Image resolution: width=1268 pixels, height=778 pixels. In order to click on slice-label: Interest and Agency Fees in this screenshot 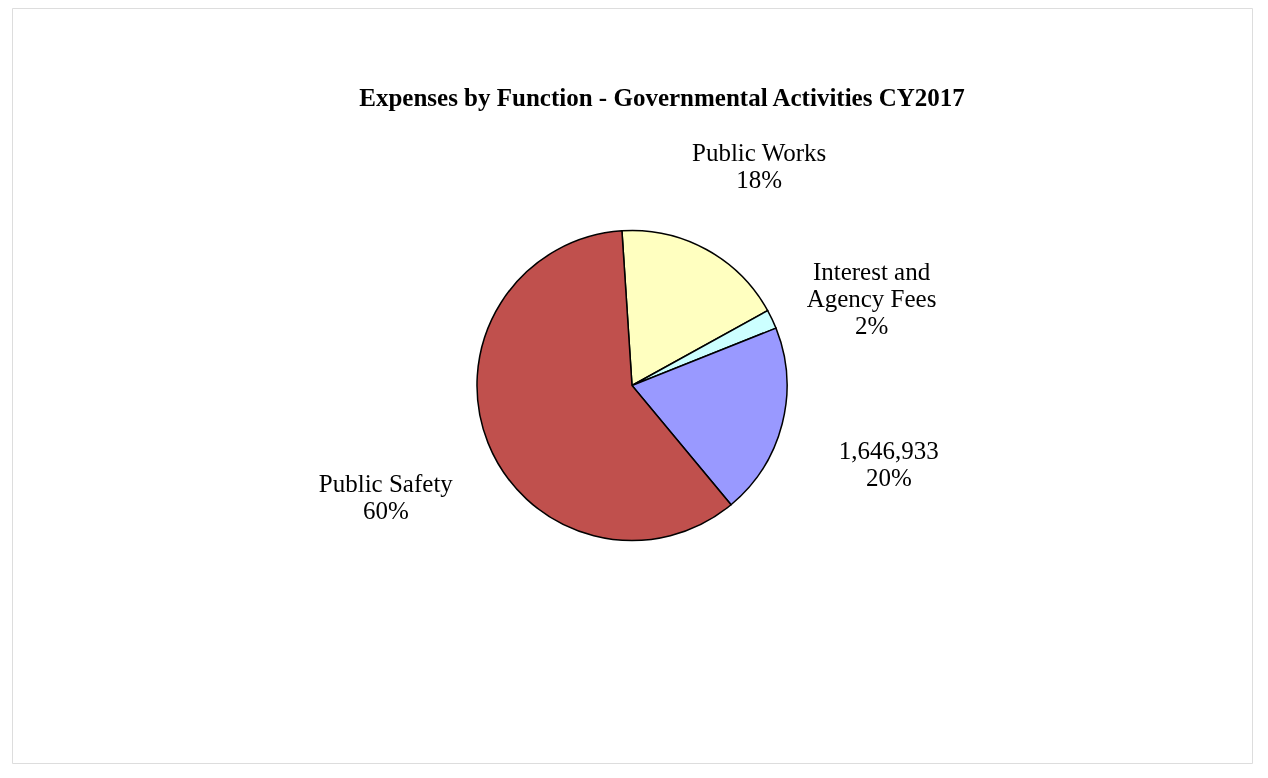, I will do `click(871, 285)`.